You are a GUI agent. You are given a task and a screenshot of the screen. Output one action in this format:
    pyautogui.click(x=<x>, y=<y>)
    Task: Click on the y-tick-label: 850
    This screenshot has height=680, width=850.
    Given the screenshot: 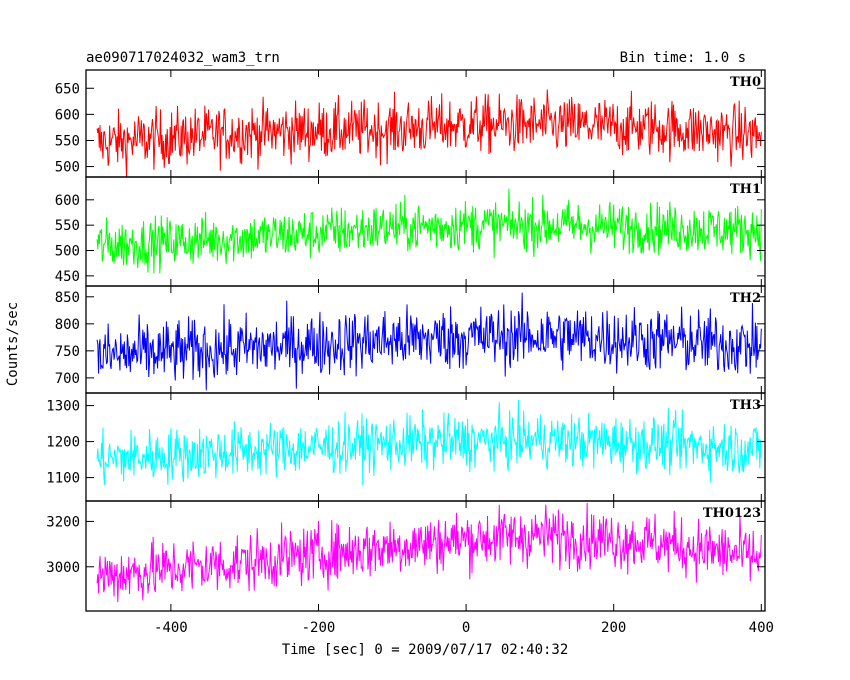 What is the action you would take?
    pyautogui.click(x=67, y=298)
    